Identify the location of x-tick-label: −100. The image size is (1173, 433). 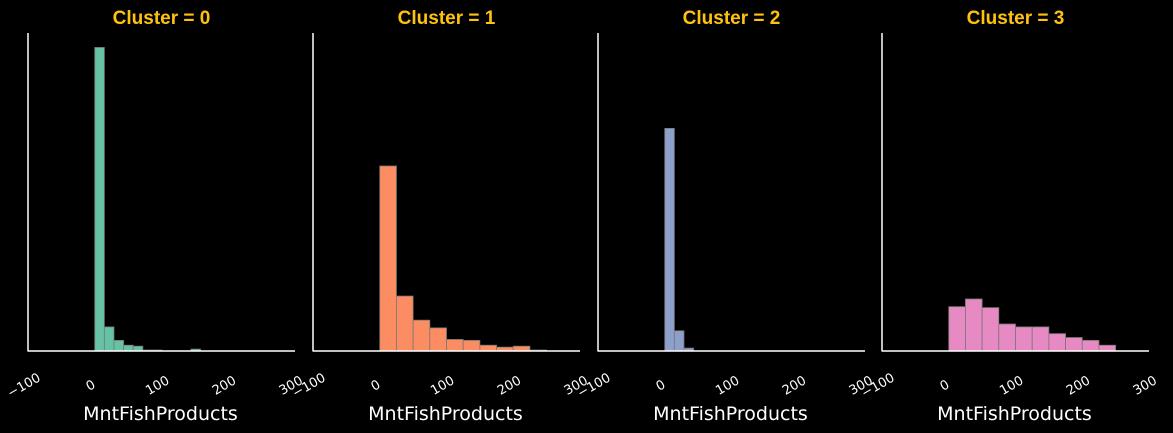
(24, 386).